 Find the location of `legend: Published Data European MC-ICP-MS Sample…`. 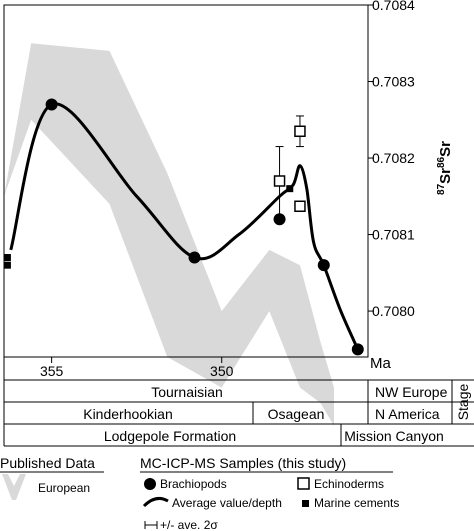

legend: Published Data European MC-ICP-MS Sample… is located at coordinates (199, 493).